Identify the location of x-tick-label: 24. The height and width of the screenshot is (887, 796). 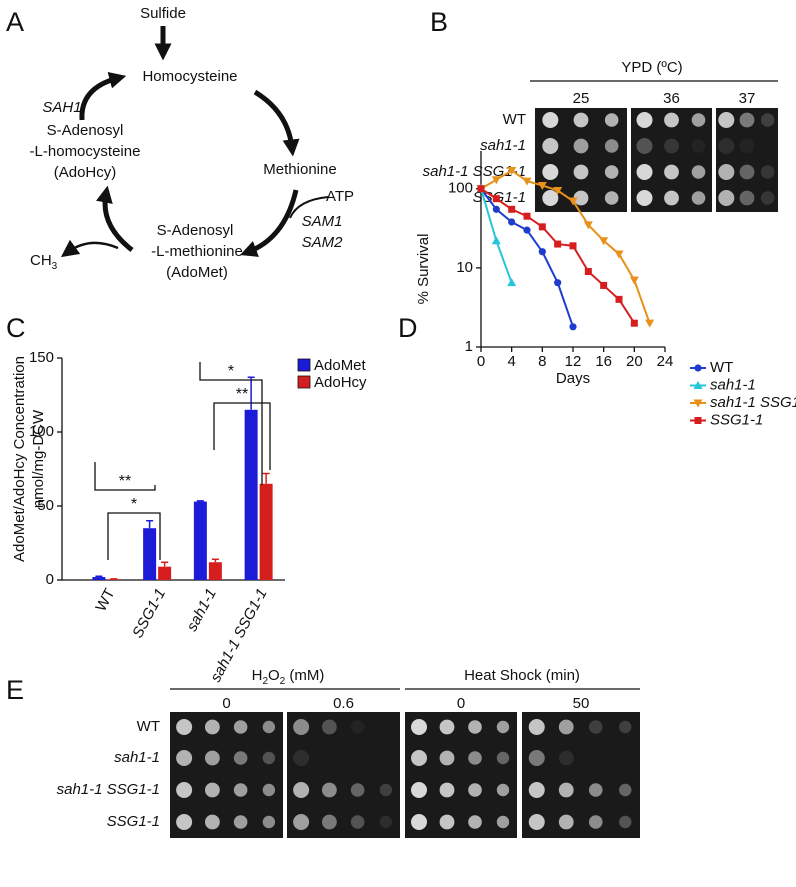
(665, 361).